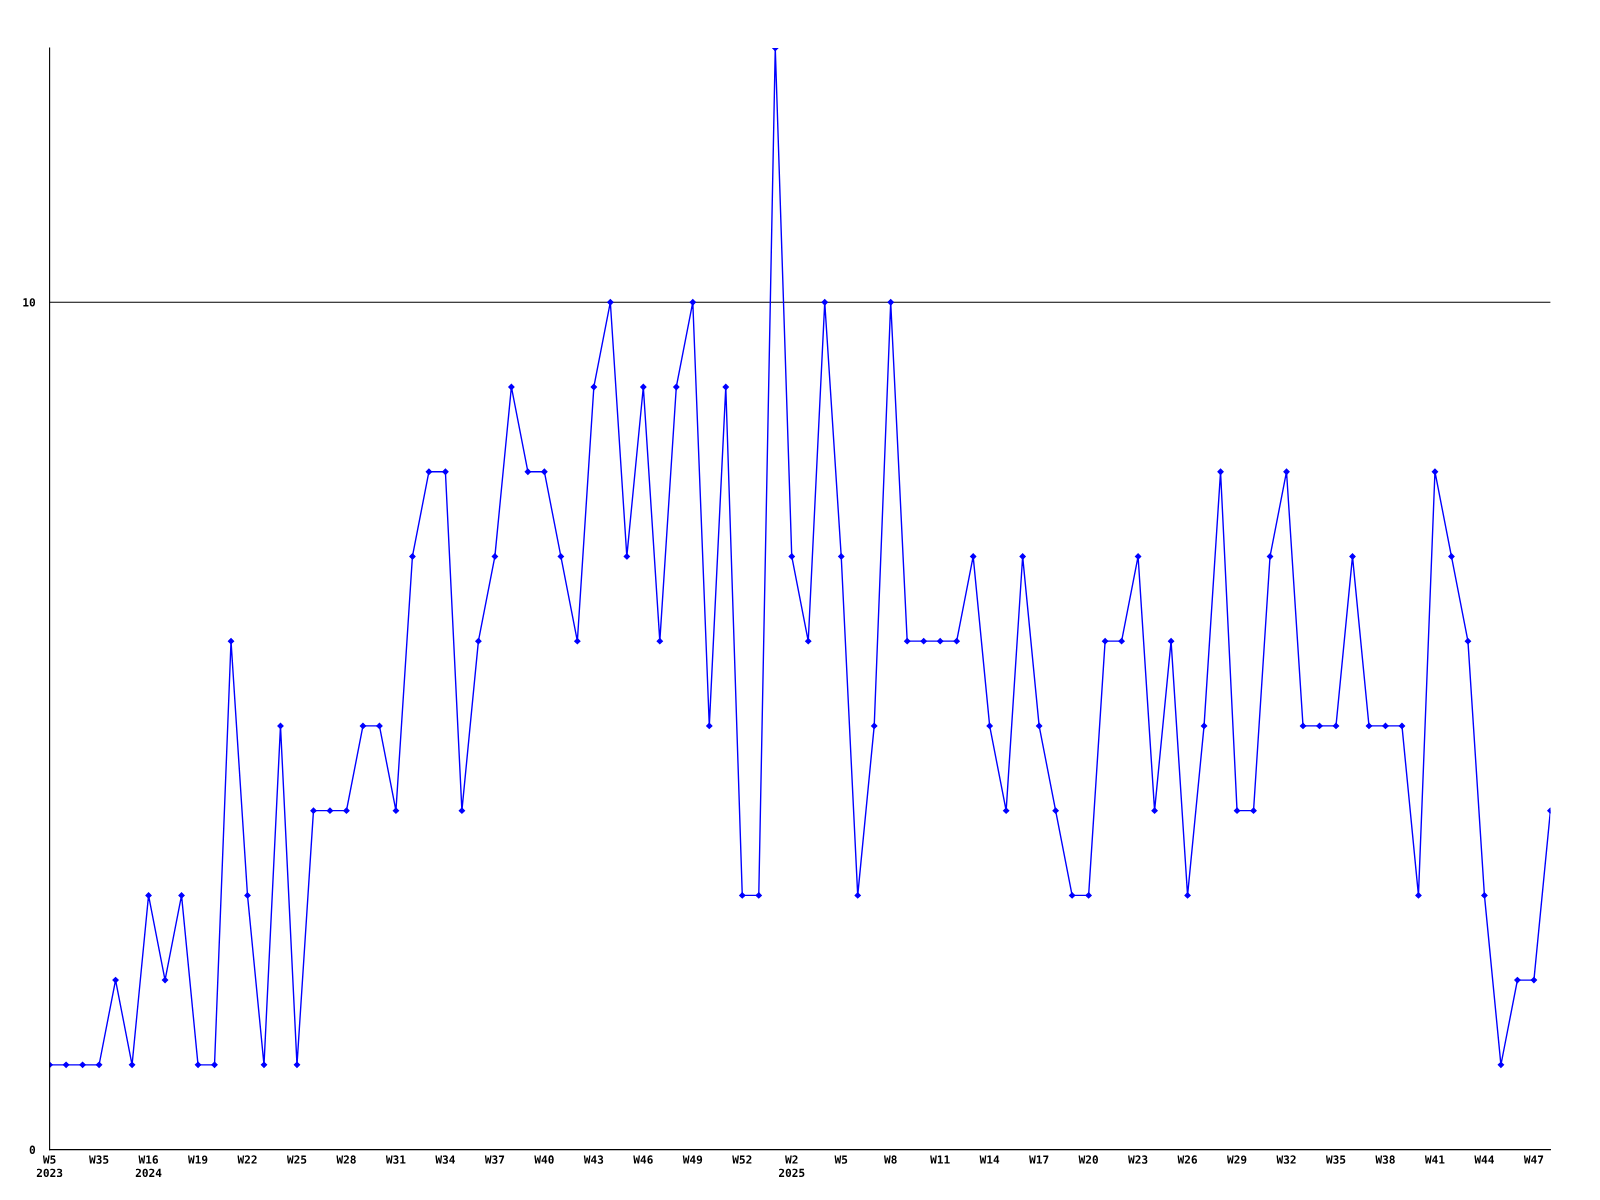 The width and height of the screenshot is (1600, 1200). What do you see at coordinates (890, 1159) in the screenshot?
I see `x-tick-label: W8` at bounding box center [890, 1159].